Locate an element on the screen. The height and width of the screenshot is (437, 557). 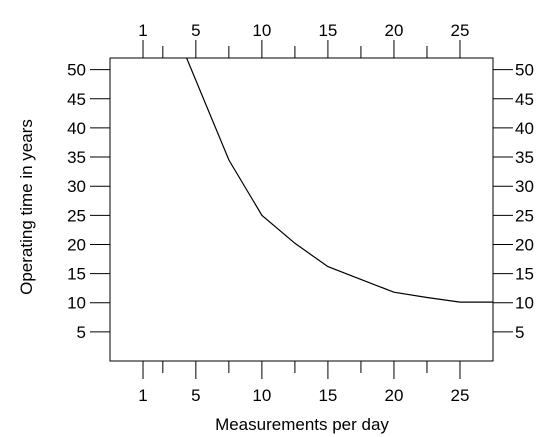
y-tick-label-right: 20 is located at coordinates (524, 244).